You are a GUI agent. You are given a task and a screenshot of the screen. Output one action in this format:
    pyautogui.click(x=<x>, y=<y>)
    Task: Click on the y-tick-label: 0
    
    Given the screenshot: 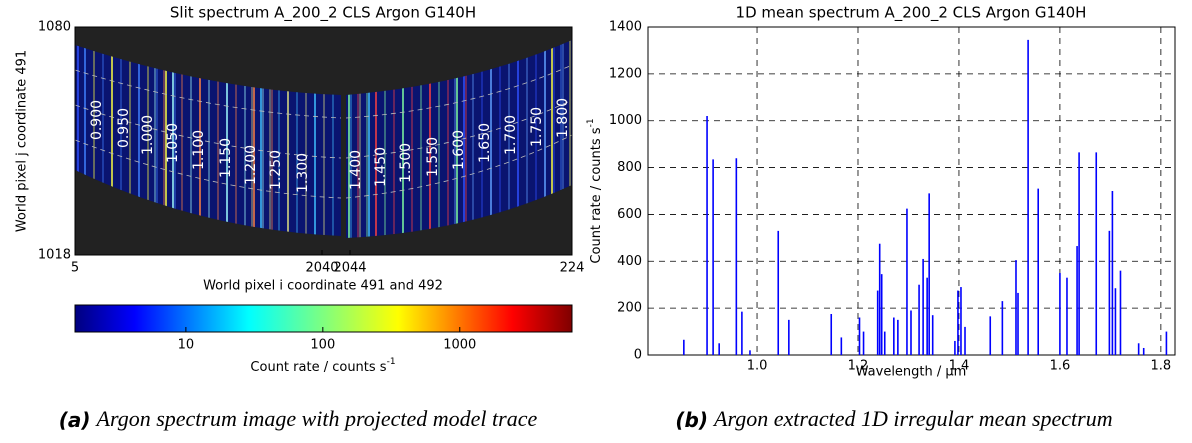 What is the action you would take?
    pyautogui.click(x=638, y=355)
    